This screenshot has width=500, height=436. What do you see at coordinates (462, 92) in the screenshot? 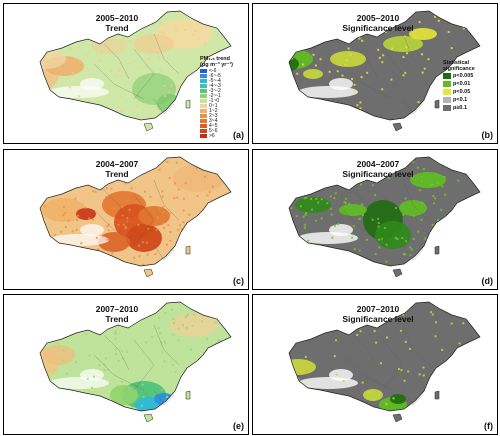
I see `legend-label: p<0.05` at bounding box center [462, 92].